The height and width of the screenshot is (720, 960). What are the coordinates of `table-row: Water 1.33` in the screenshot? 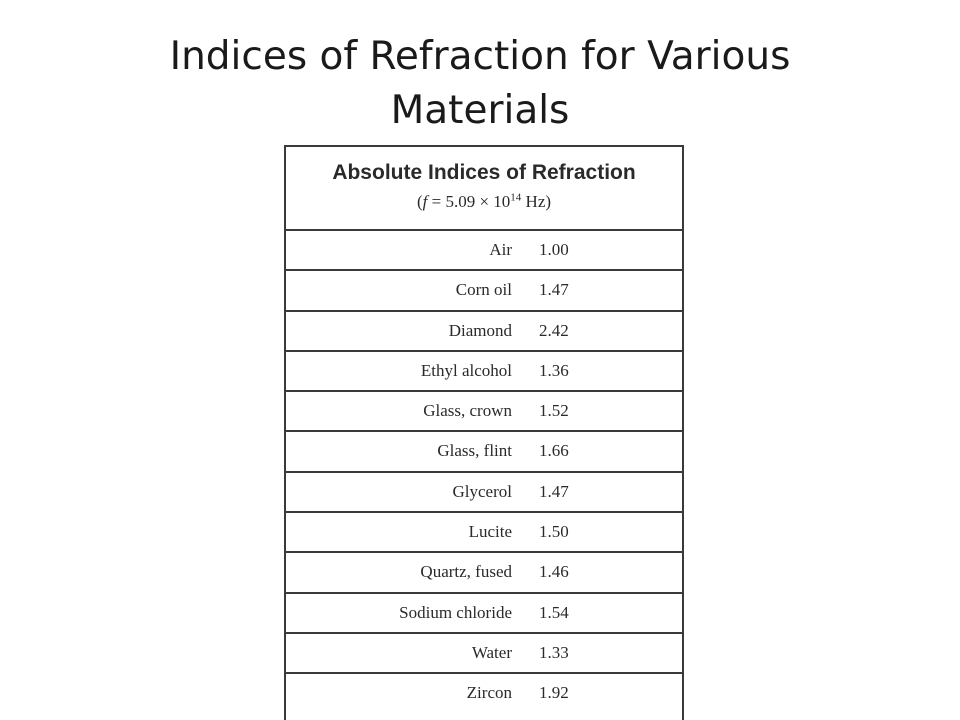 It's located at (484, 654).